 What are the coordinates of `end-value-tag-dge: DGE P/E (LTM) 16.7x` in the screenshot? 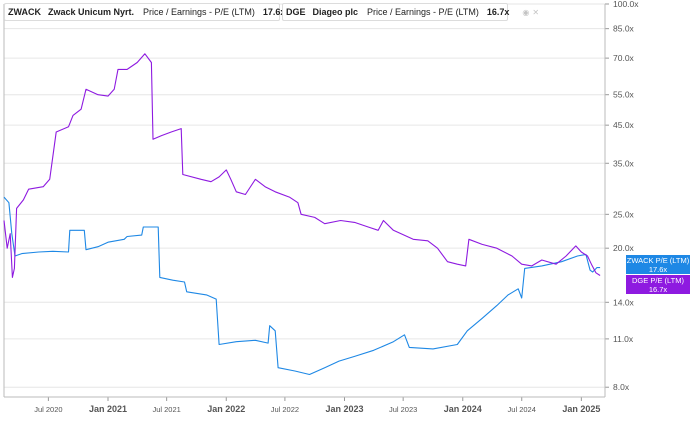 It's located at (658, 284).